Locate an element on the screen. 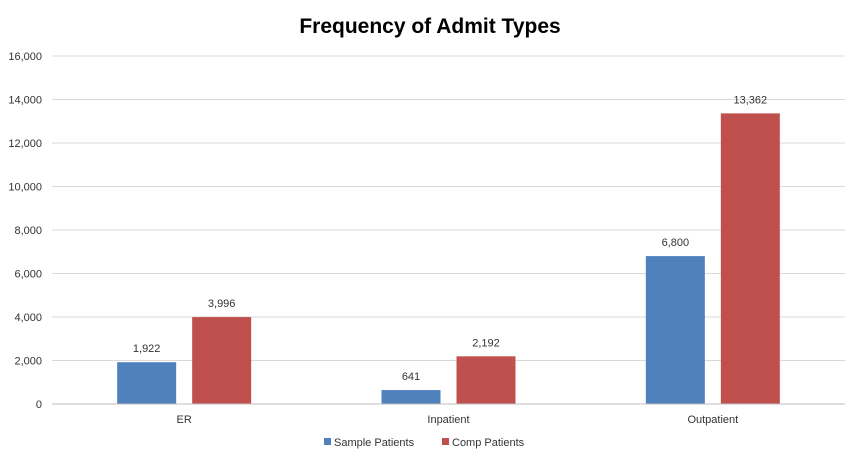 The height and width of the screenshot is (470, 860). y-tick-label: 16,000 is located at coordinates (25, 57).